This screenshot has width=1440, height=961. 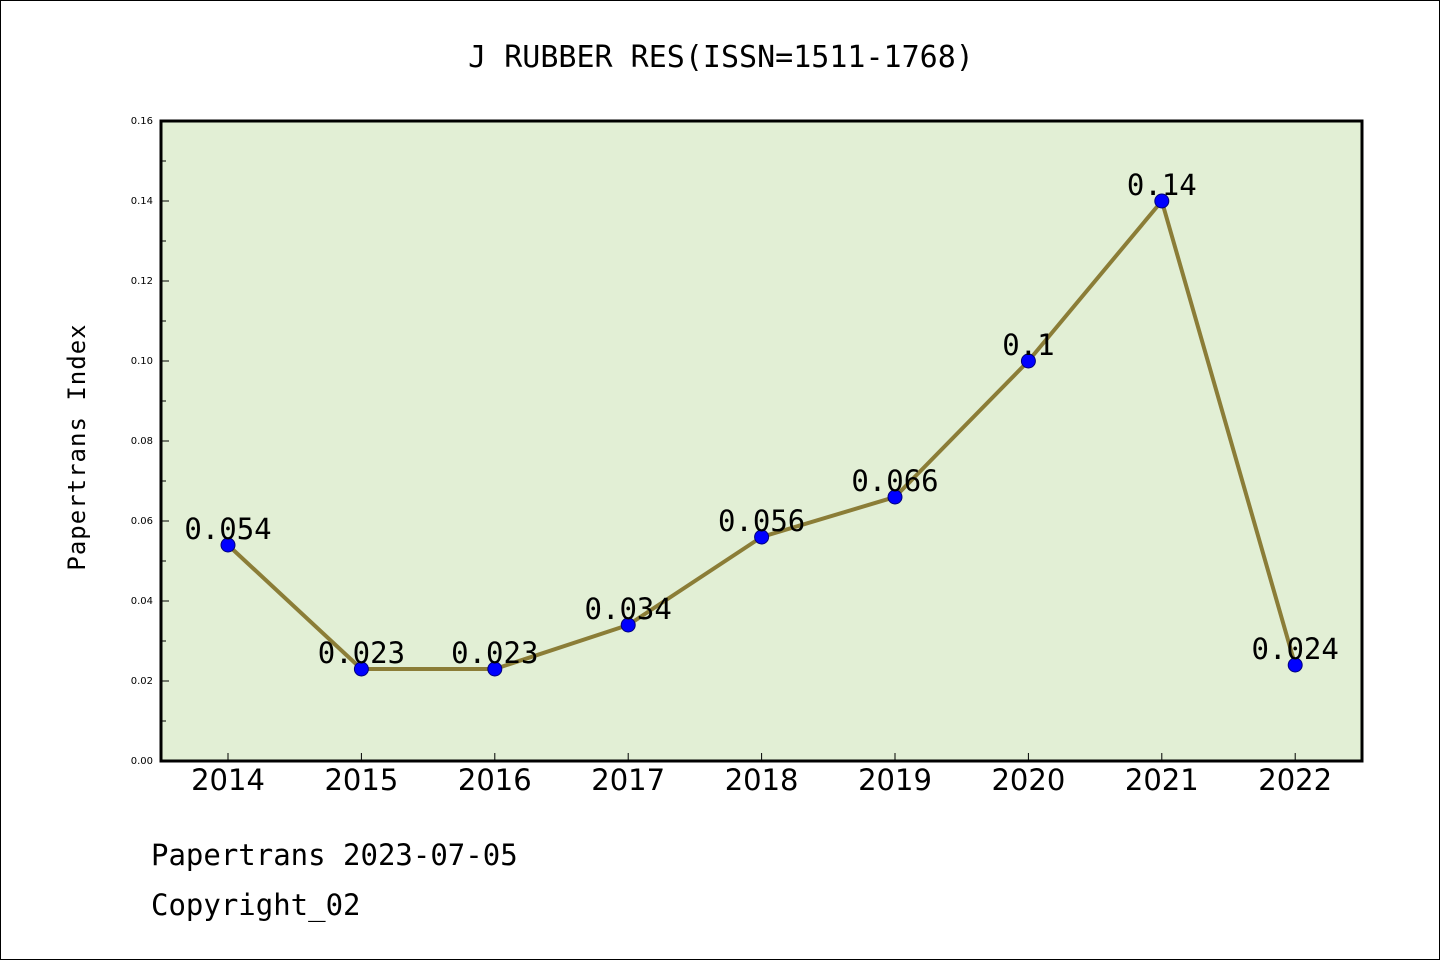 What do you see at coordinates (361, 780) in the screenshot?
I see `x-tick-label: 2015` at bounding box center [361, 780].